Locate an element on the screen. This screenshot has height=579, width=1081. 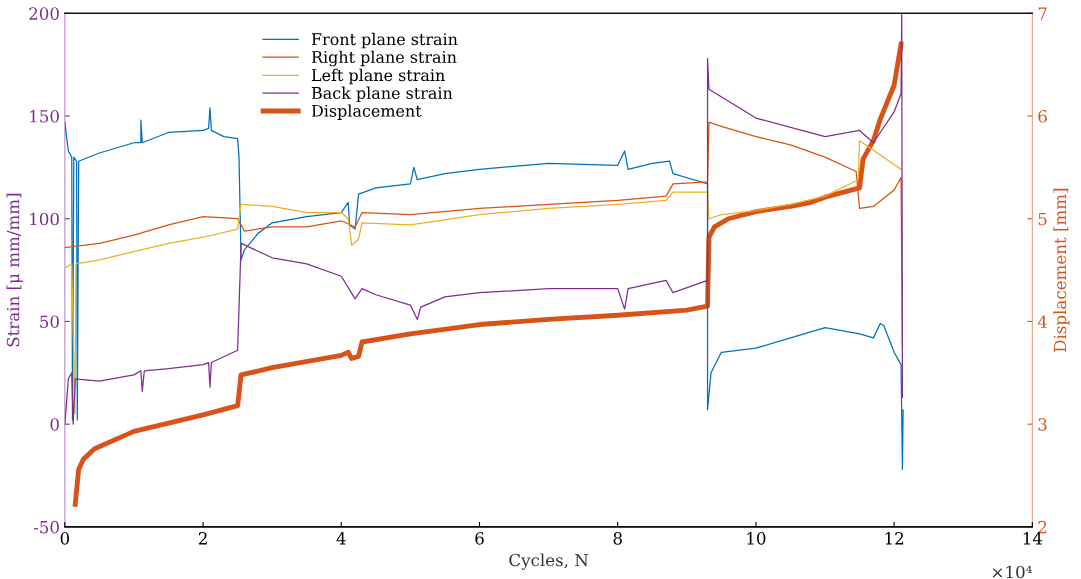
y-tick-label: 200 is located at coordinates (44, 13).